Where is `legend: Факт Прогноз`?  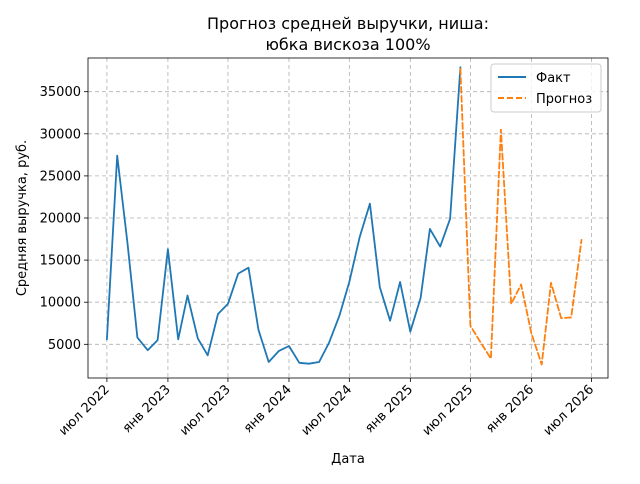 legend: Факт Прогноз is located at coordinates (546, 88).